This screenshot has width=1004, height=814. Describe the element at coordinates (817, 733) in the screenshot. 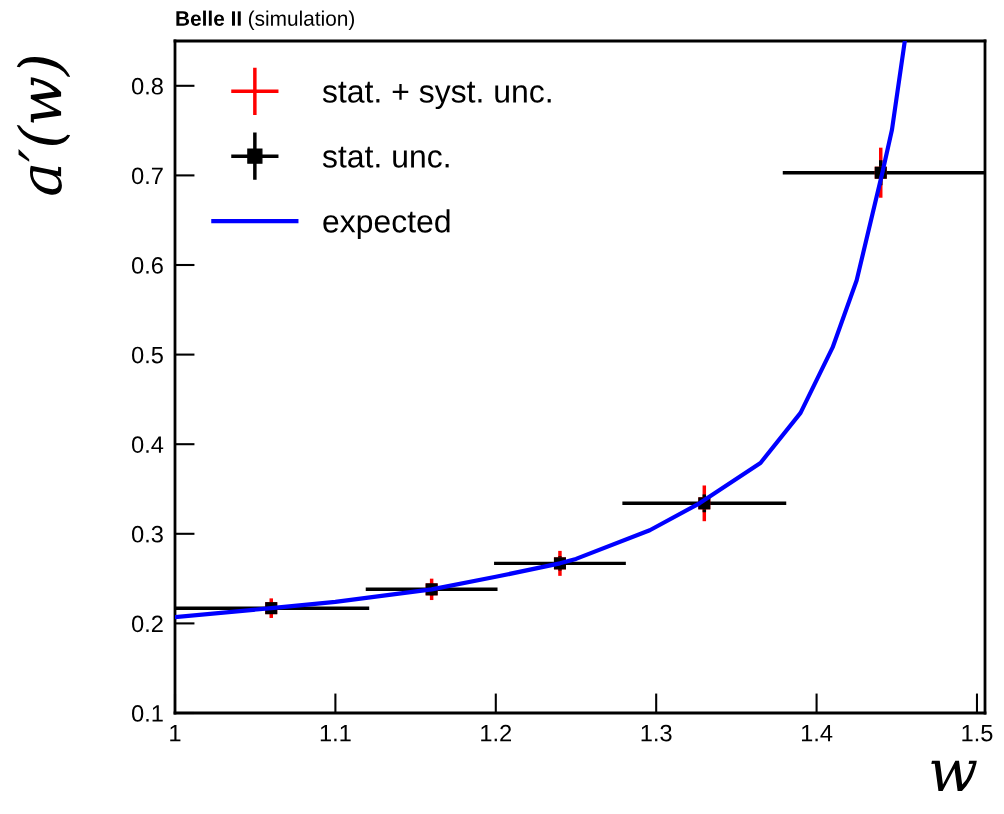

I see `x-tick-label: 1.4` at that location.